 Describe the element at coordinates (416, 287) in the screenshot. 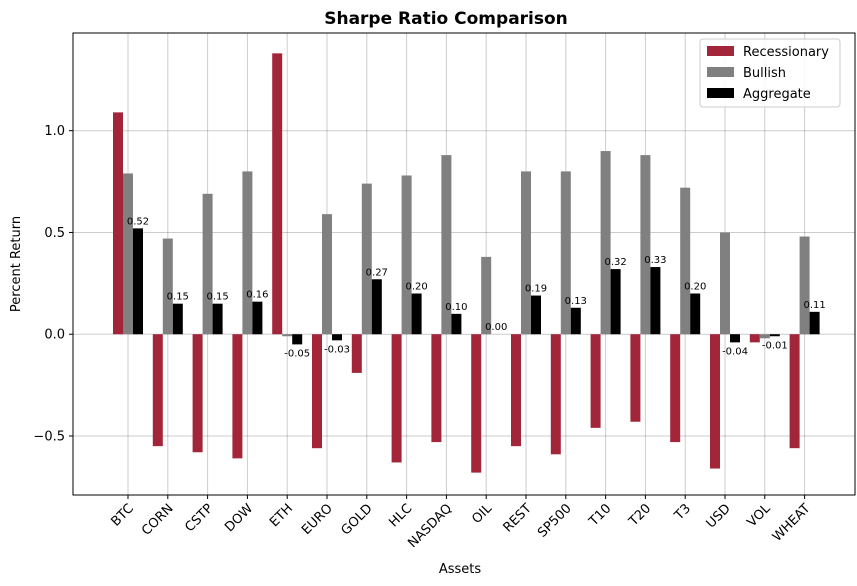

I see `aggregate-data-label: 0.20` at that location.